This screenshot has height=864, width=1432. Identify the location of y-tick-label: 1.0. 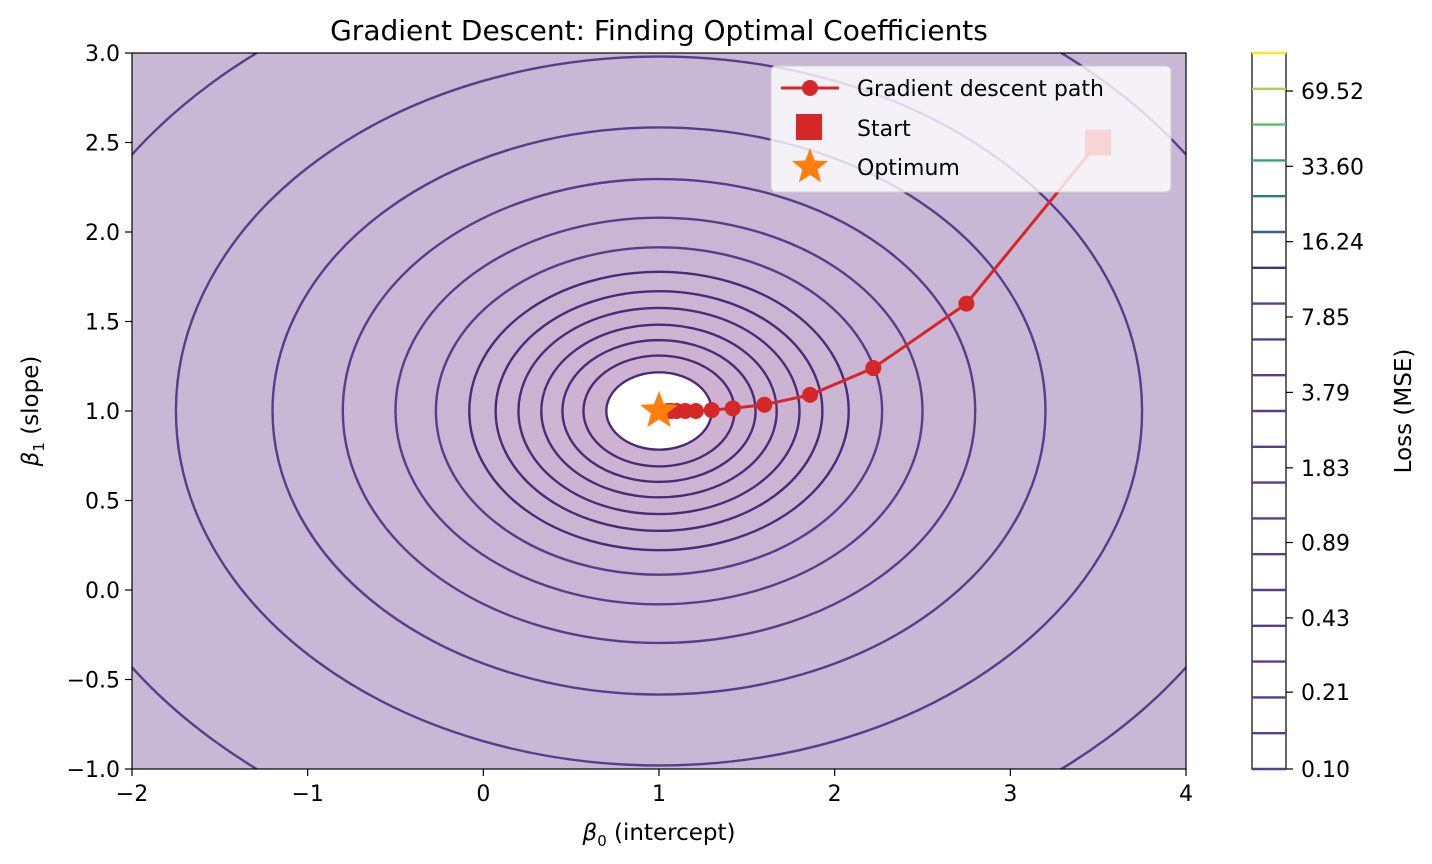
(102, 412).